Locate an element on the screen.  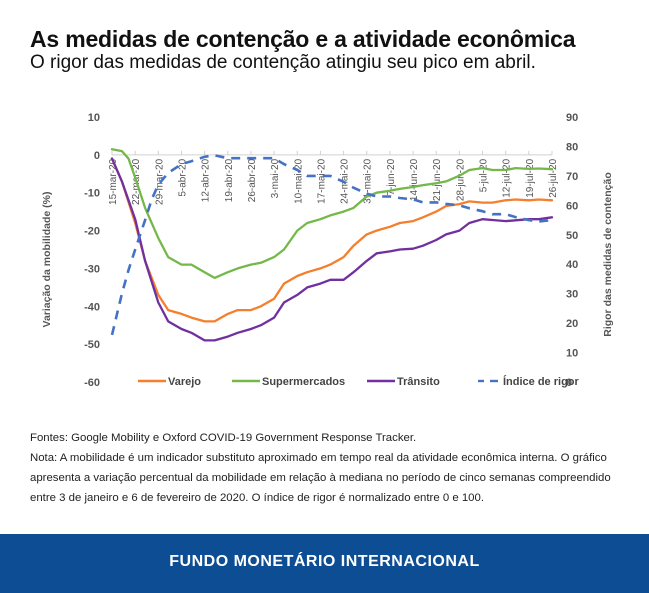
legend-item-varejo: Varejo is located at coordinates (169, 382).